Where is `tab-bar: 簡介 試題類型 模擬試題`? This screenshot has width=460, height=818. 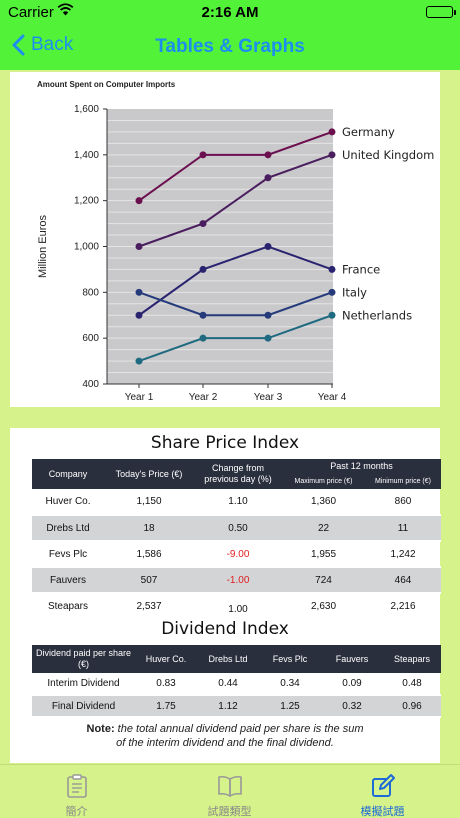 tab-bar: 簡介 試題類型 模擬試題 is located at coordinates (230, 791).